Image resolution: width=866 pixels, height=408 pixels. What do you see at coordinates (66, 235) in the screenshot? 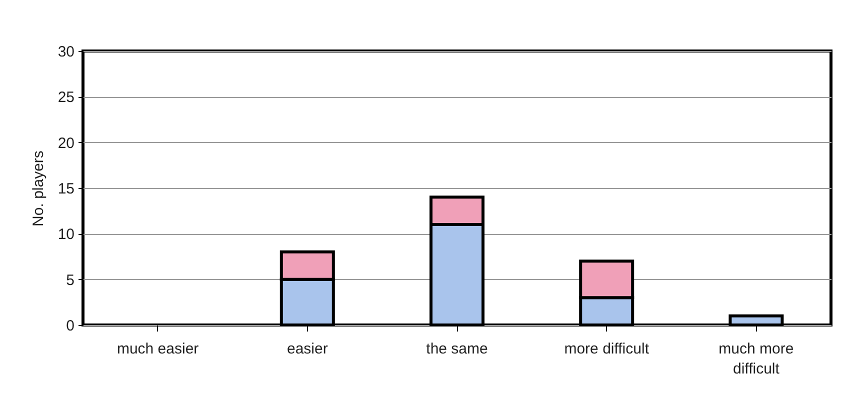
I see `y-tick-label: 10` at bounding box center [66, 235].